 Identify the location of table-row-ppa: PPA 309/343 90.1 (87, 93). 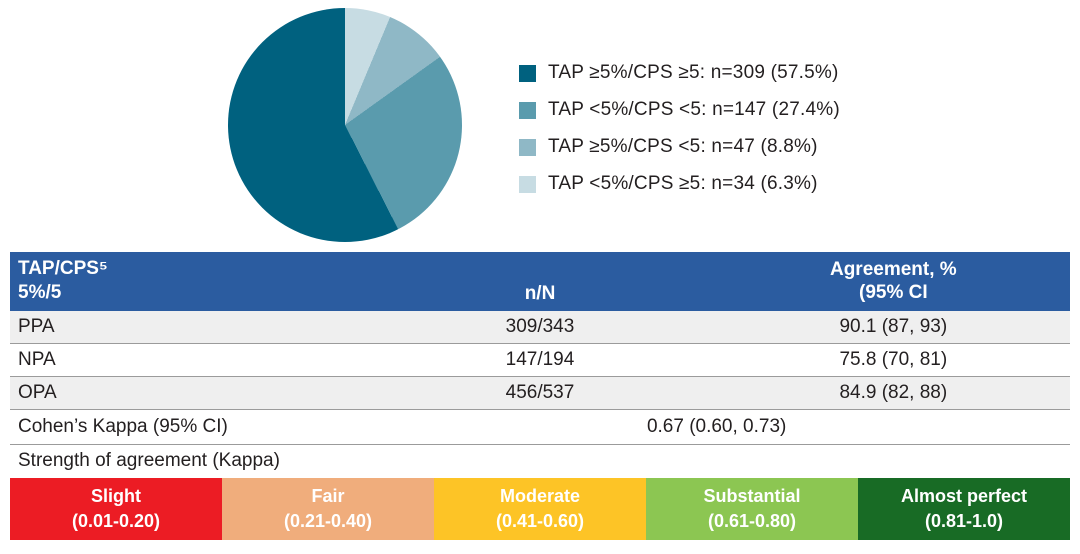
(540, 327).